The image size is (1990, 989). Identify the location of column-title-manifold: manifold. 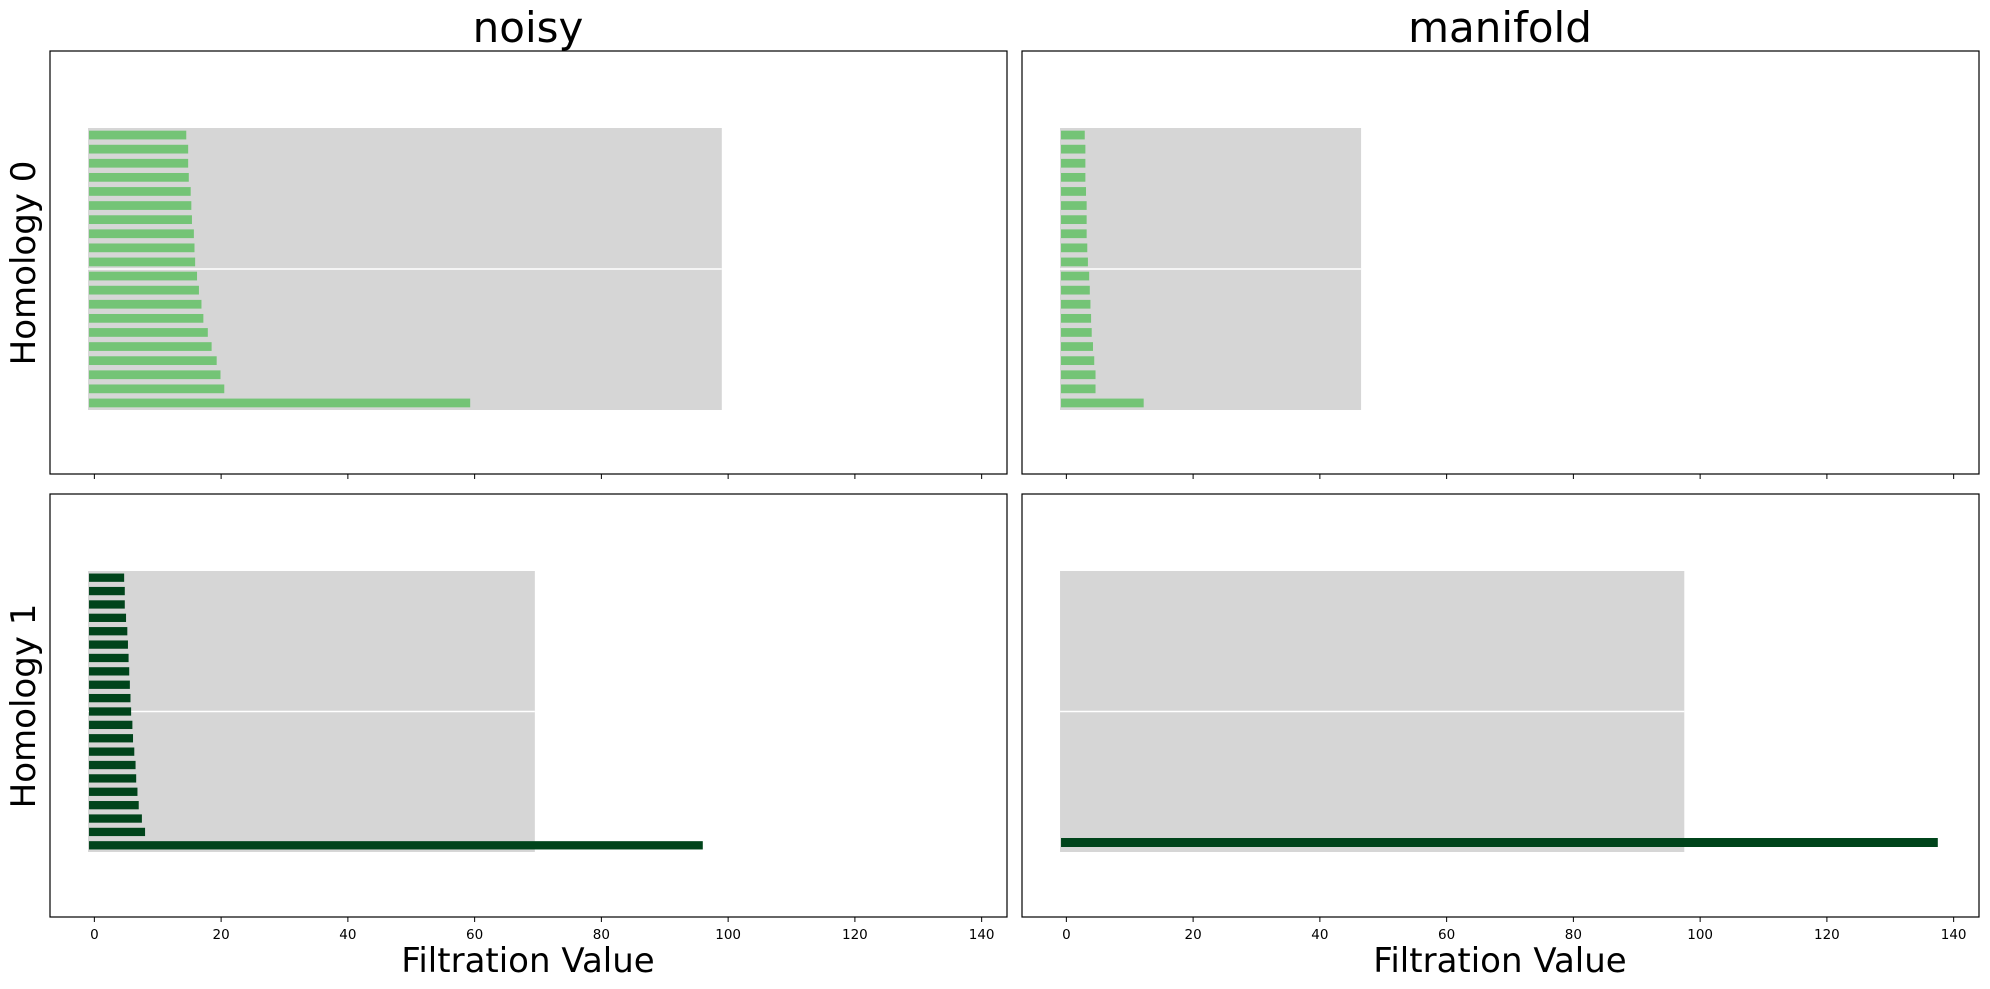
(1500, 27).